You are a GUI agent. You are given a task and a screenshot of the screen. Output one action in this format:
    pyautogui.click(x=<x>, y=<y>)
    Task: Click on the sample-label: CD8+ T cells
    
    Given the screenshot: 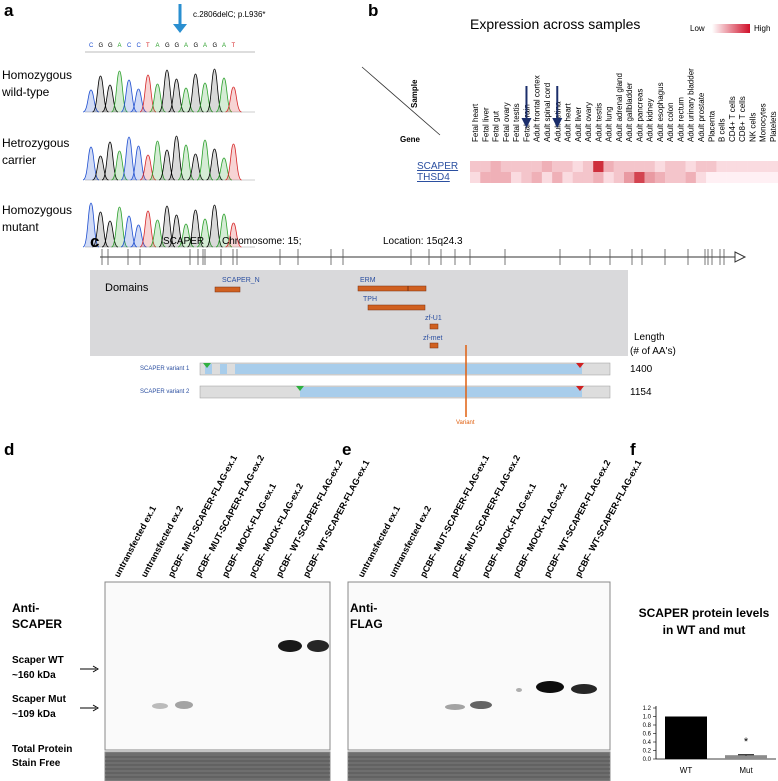 What is the action you would take?
    pyautogui.click(x=742, y=119)
    